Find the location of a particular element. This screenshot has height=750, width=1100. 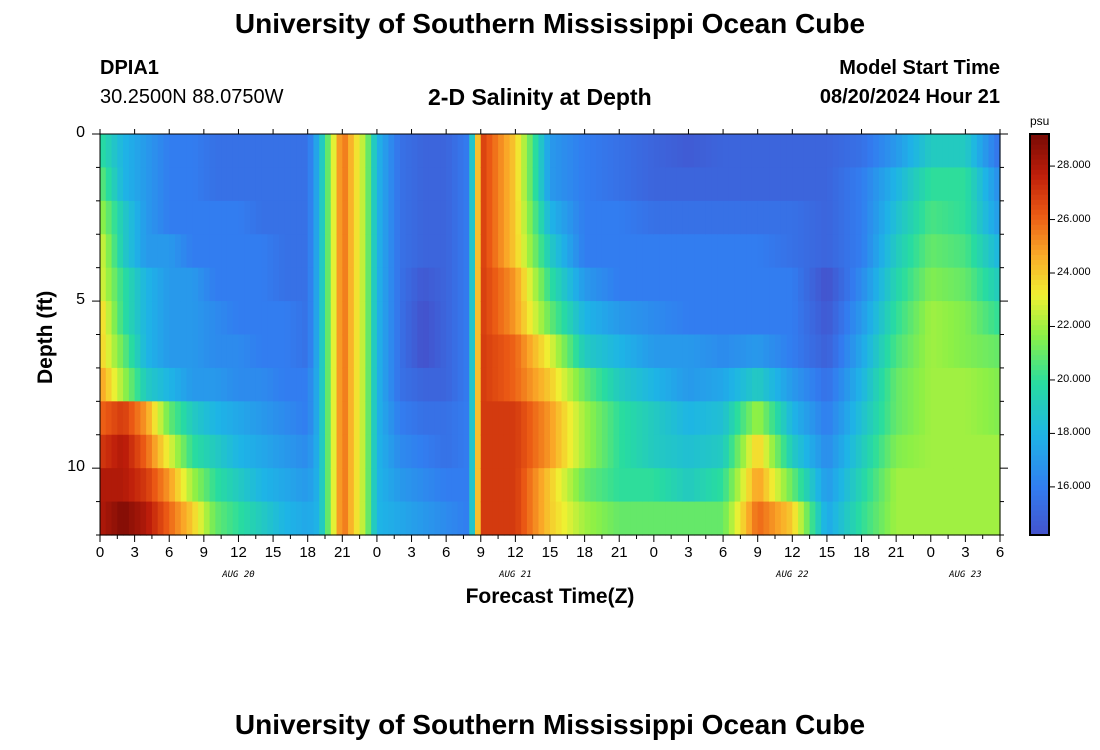

x-tick-label: 12 is located at coordinates (515, 552).